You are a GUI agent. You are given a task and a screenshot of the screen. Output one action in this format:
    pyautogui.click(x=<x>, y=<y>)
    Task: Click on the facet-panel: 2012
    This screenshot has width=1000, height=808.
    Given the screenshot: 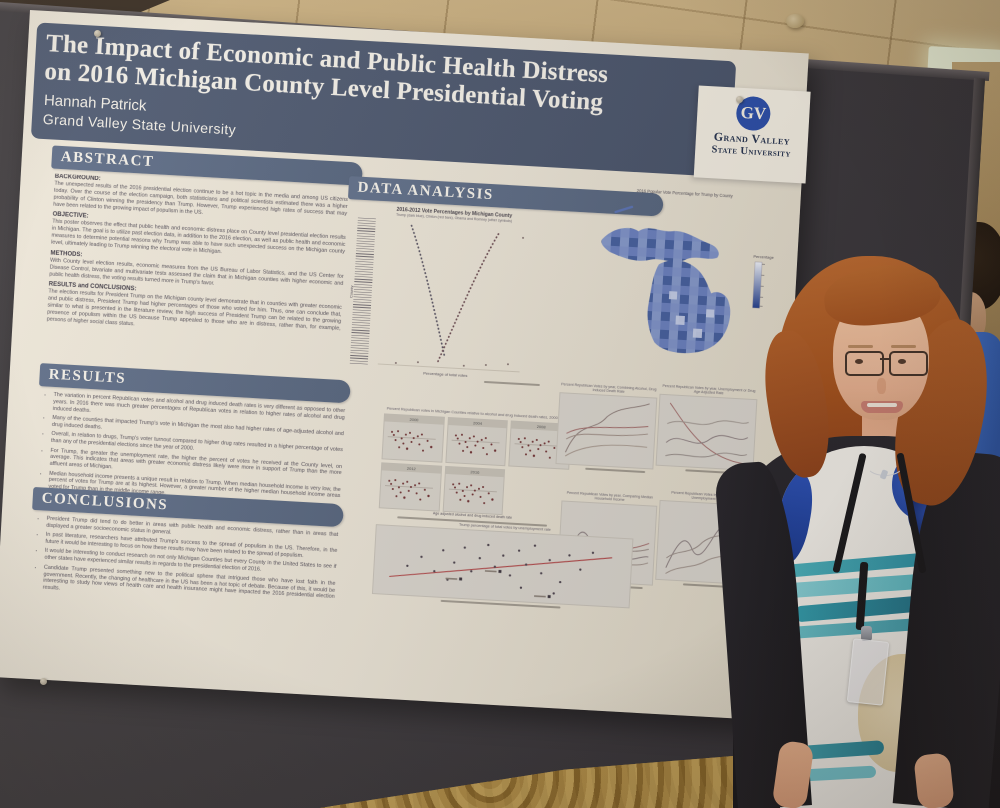 What is the action you would take?
    pyautogui.click(x=410, y=486)
    